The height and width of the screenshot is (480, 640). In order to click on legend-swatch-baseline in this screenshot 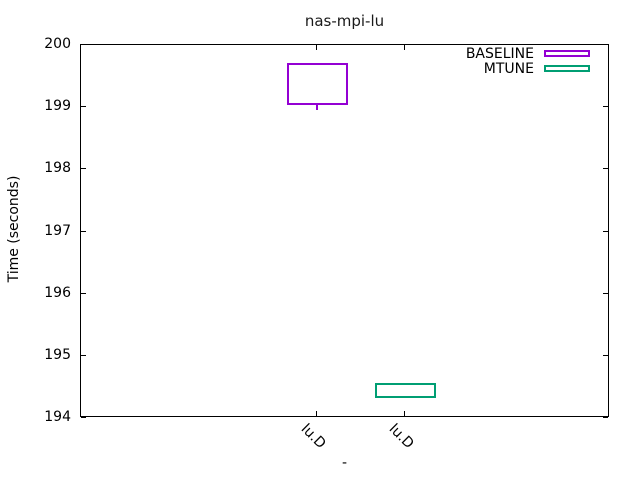, I will do `click(567, 53)`.